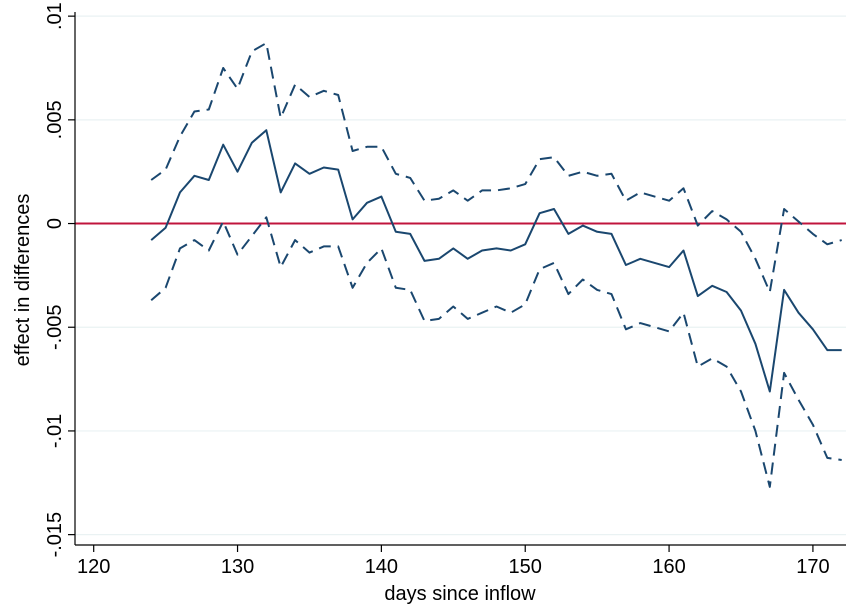 The height and width of the screenshot is (605, 847). I want to click on x-tick-label: 160, so click(668, 567).